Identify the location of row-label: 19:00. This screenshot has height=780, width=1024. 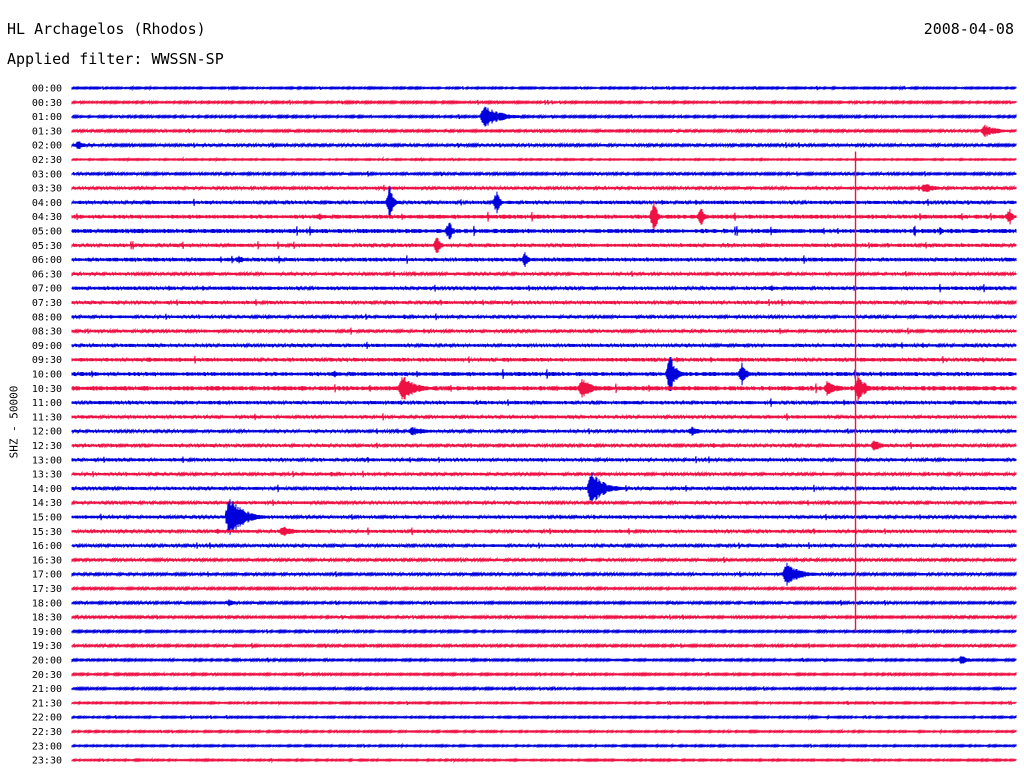
(47, 632).